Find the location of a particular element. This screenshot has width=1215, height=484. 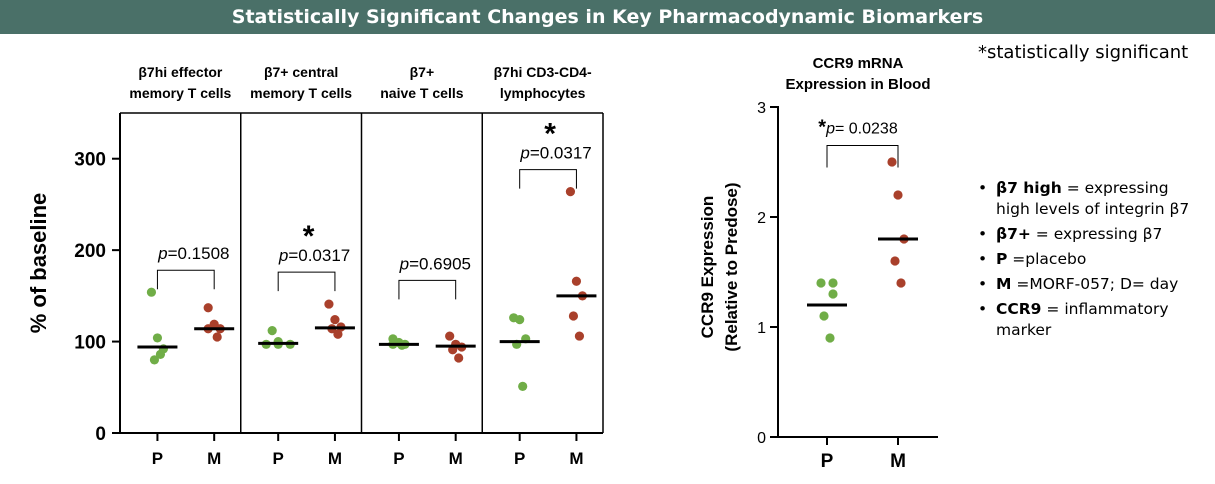

p-number: =0.6905 is located at coordinates (440, 263).